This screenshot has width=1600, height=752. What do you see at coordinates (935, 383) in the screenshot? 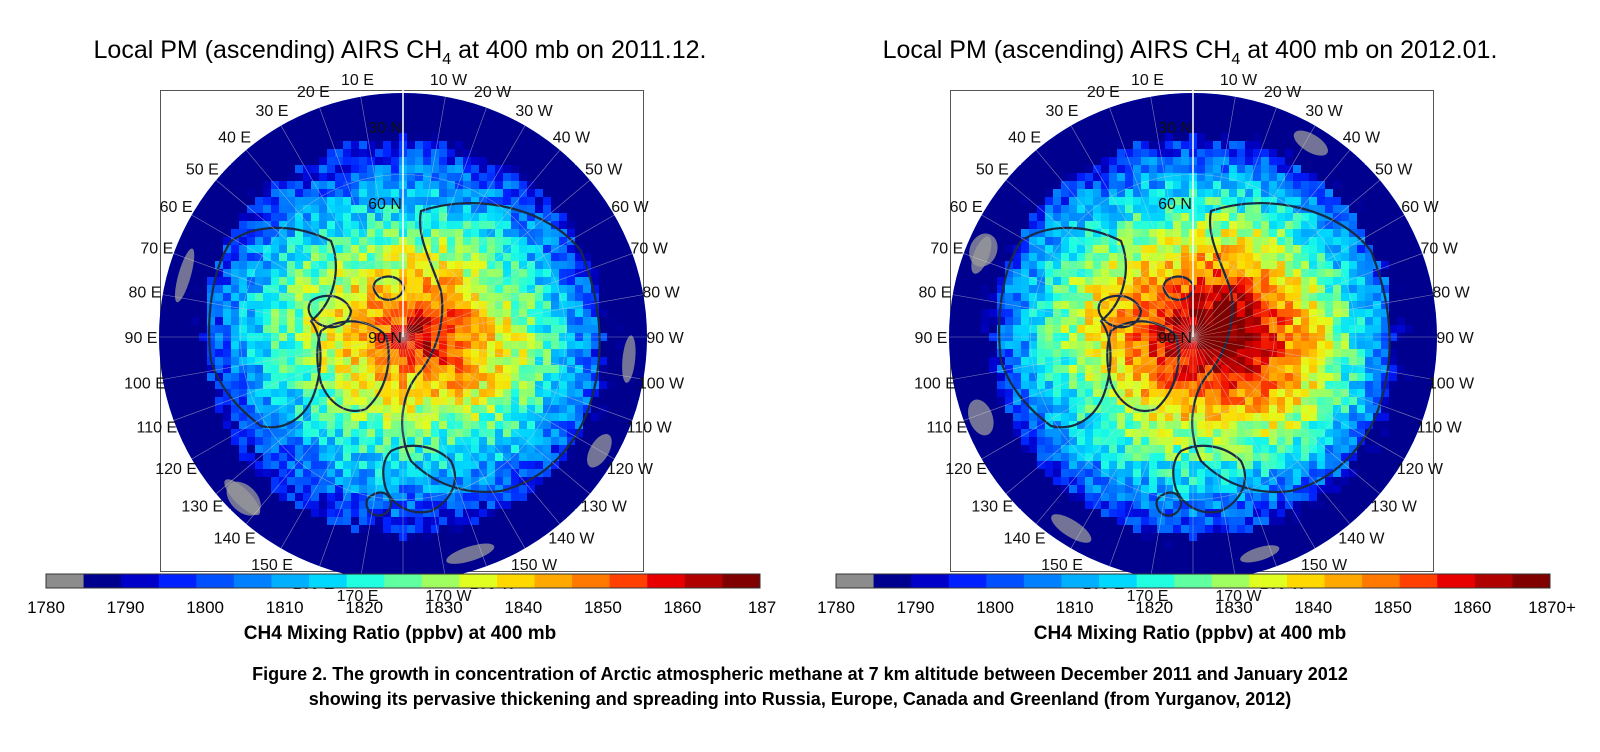
I see `longitude-label: 100 E` at bounding box center [935, 383].